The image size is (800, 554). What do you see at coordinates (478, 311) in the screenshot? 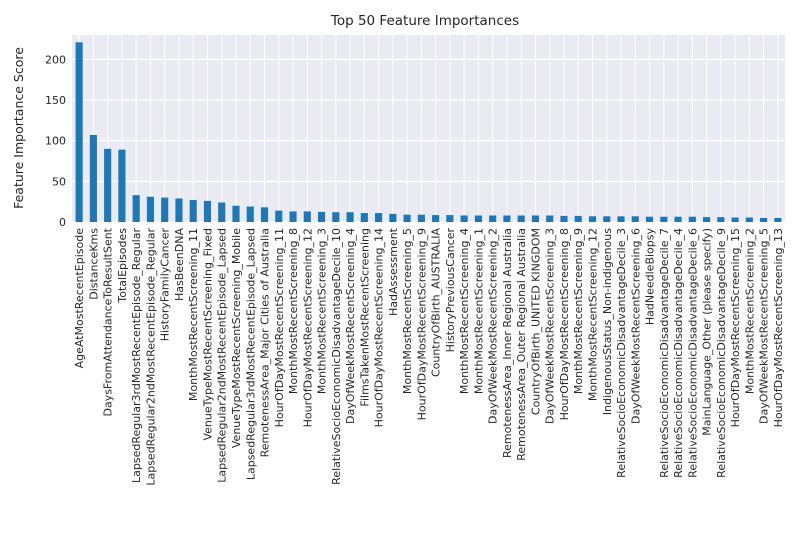
I see `x-tick-label: MonthMostRecentScreening_1` at bounding box center [478, 311].